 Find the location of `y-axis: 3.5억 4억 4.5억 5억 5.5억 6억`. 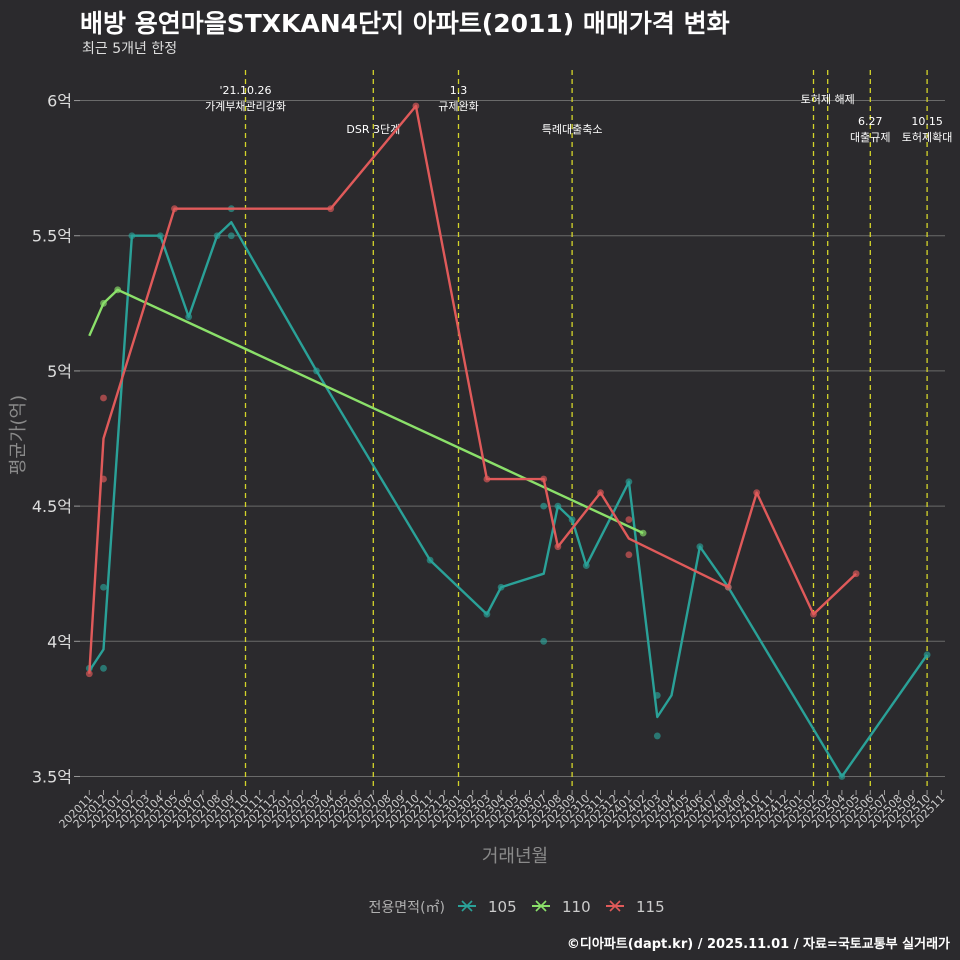

y-axis: 3.5억 4억 4.5억 5억 5.5억 6억 is located at coordinates (56, 439).